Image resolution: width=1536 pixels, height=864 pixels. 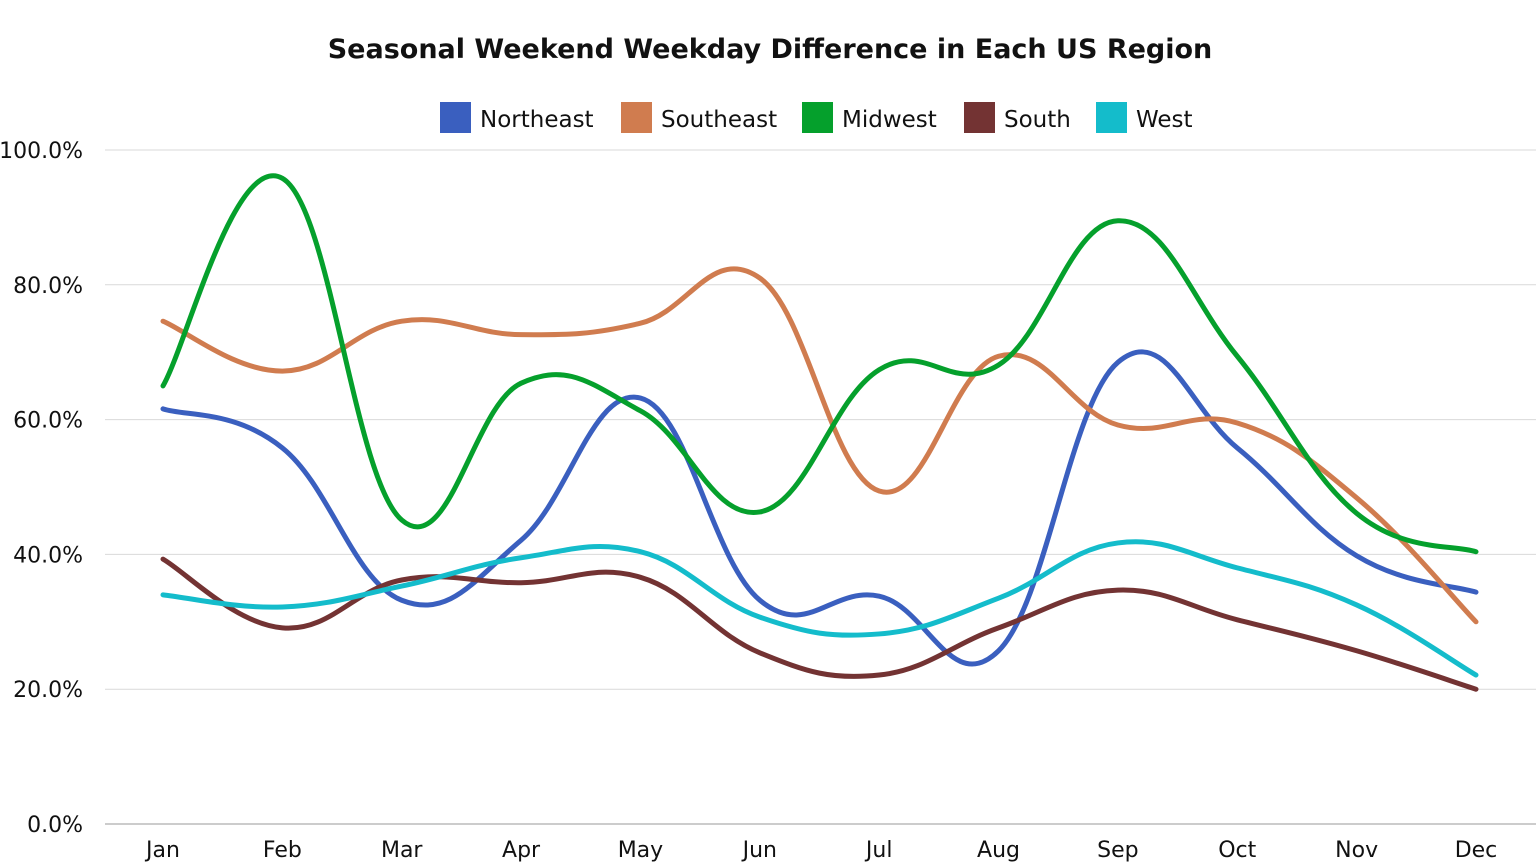 I want to click on x-tick-label: Jun, so click(x=759, y=850).